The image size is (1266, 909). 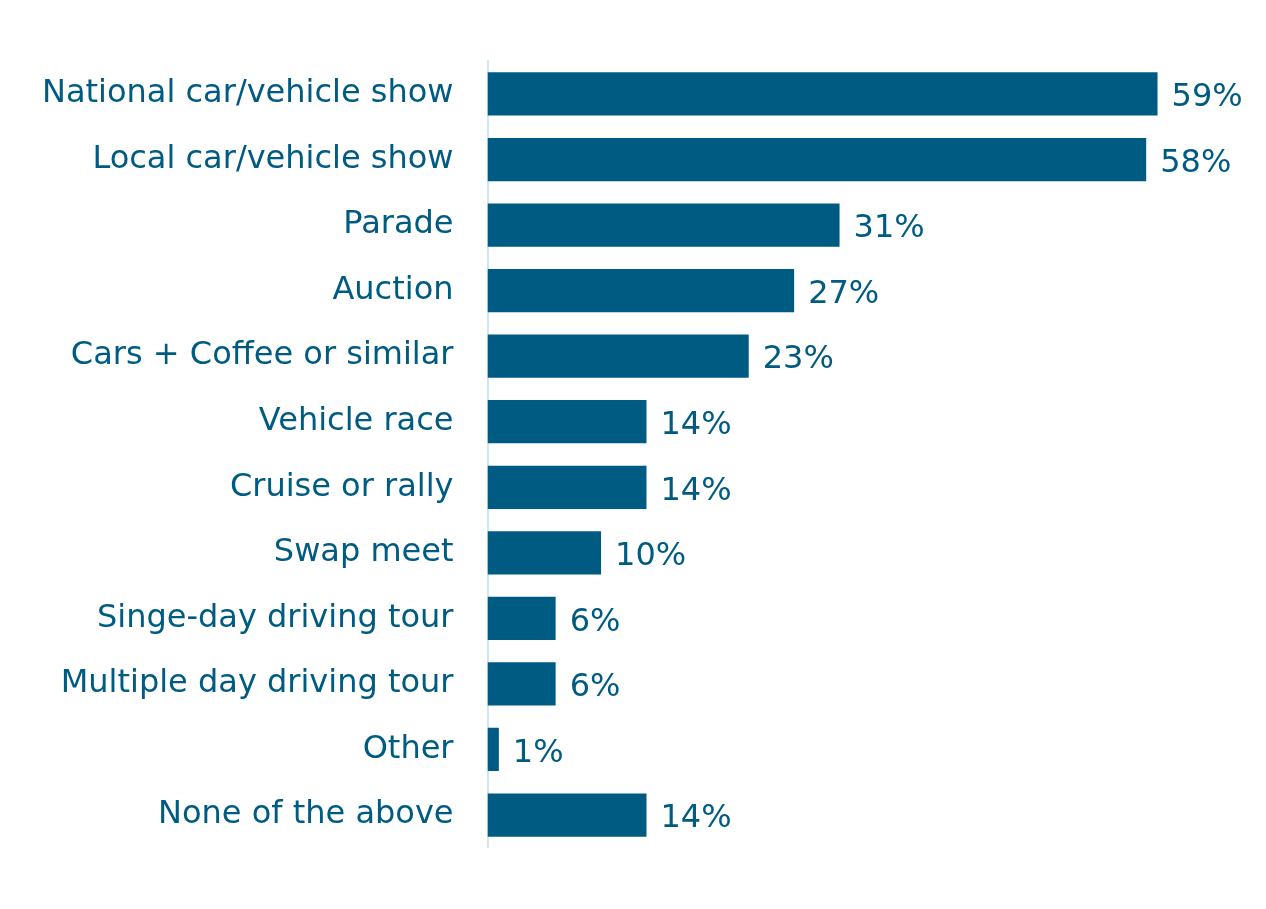 What do you see at coordinates (651, 554) in the screenshot?
I see `data-label: 10%` at bounding box center [651, 554].